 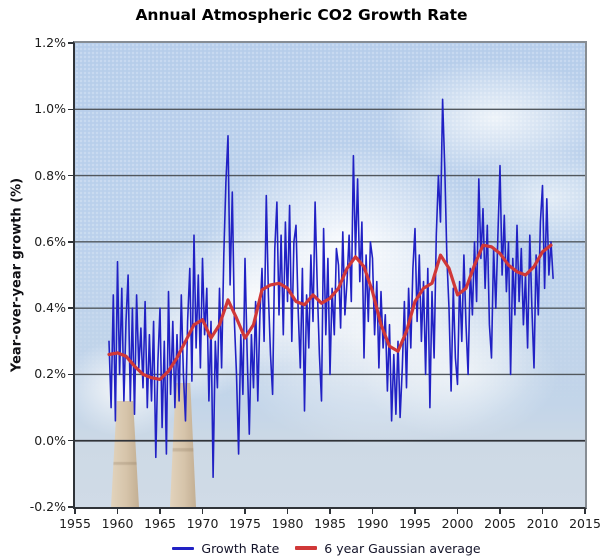 What do you see at coordinates (457, 523) in the screenshot?
I see `x-tick-label: 2000` at bounding box center [457, 523].